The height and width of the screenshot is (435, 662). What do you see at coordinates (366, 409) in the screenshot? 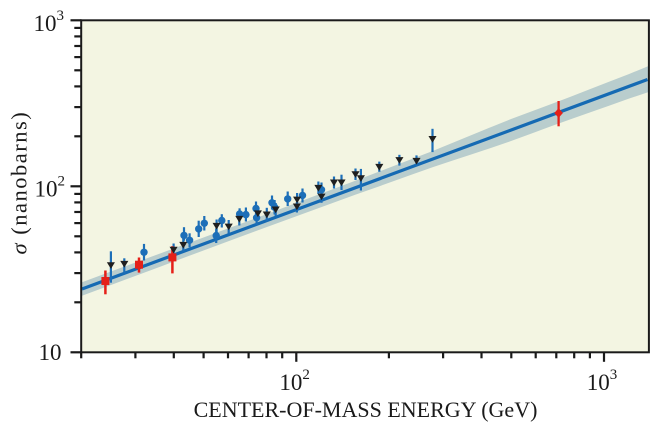
I see `svg-text: CENTER-OF-MASS ENERGY (GeV)` at bounding box center [366, 409].